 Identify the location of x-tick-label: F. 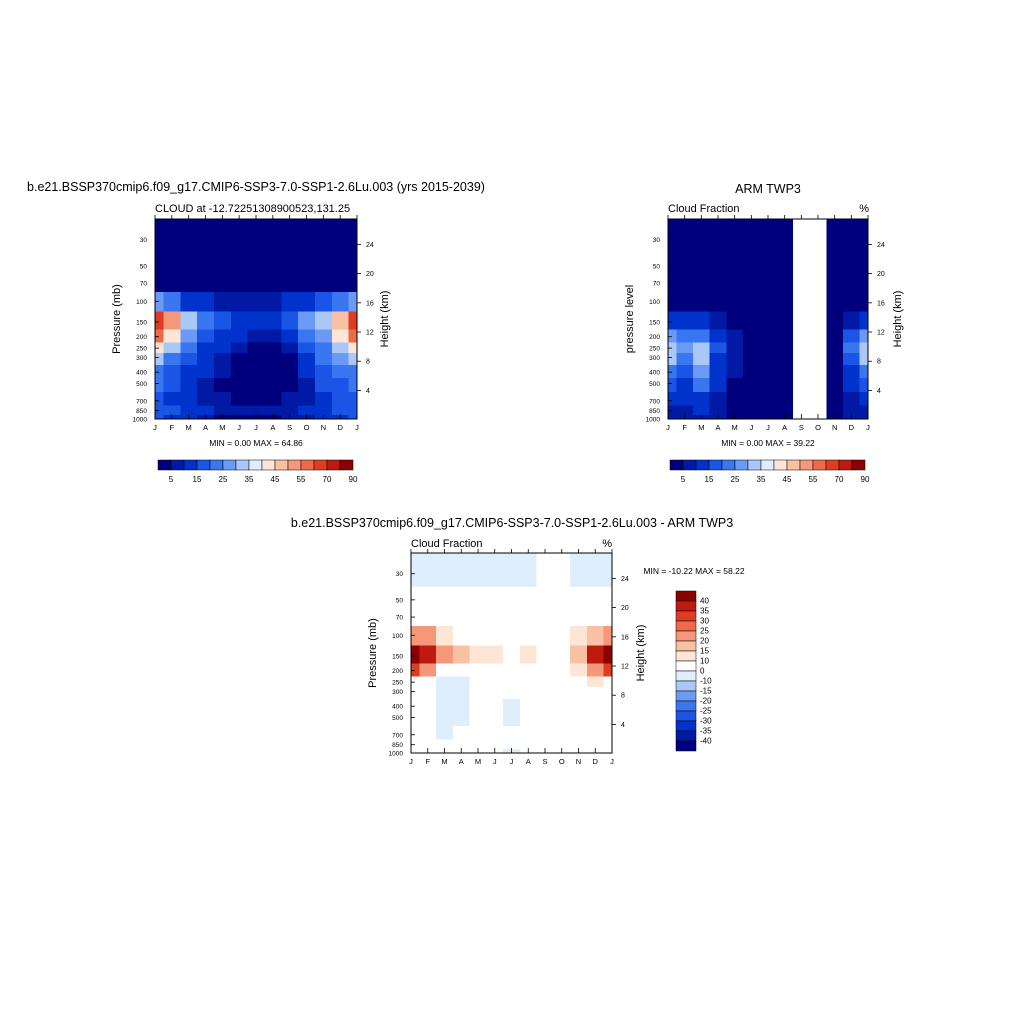
(684, 427).